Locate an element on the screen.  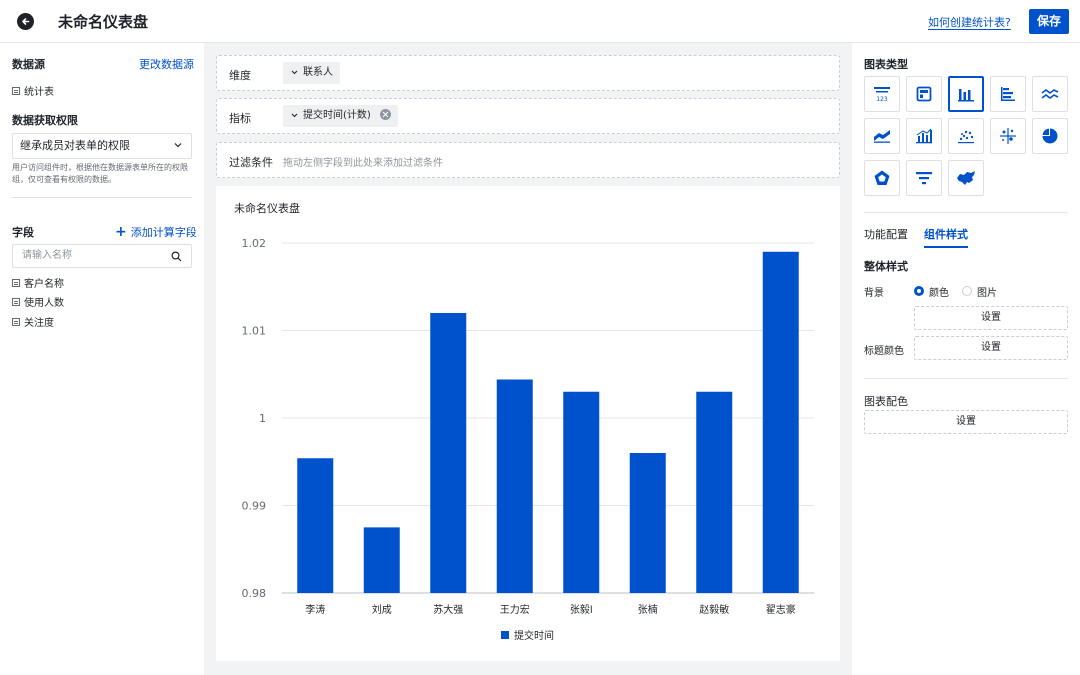
permission-hint: 用户访问组件时，根据他在数据源表单所在的权限组，仅可查看有权限的数据。 is located at coordinates (100, 173).